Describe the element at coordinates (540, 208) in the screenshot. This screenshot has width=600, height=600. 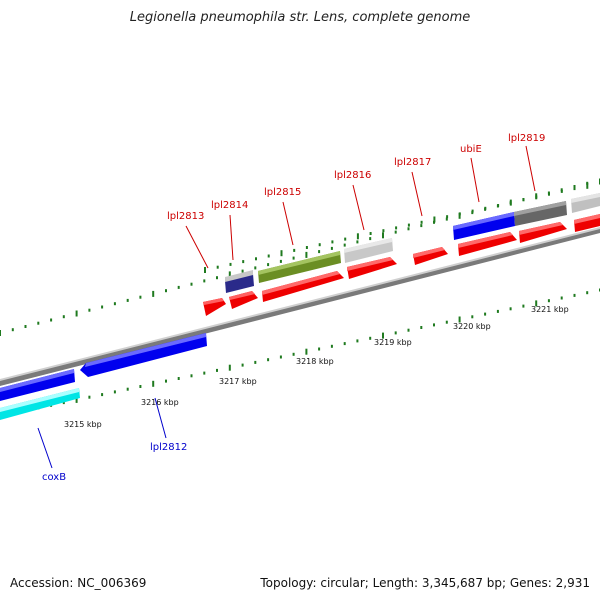
I see `feature-gray-dark-top` at that location.